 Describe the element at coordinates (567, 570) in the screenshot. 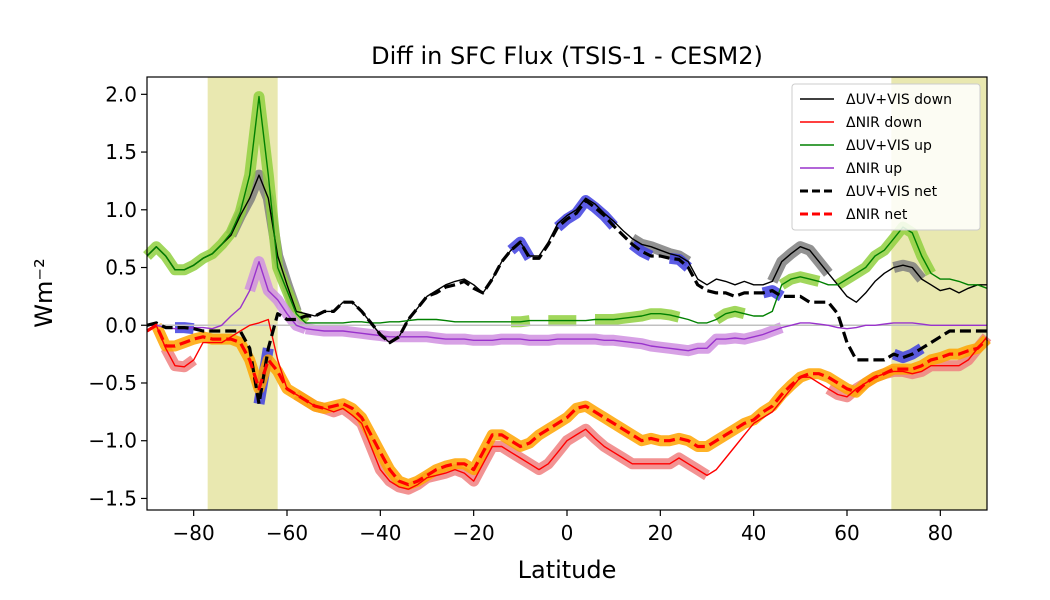

I see `x-axis-label: Latitude` at that location.